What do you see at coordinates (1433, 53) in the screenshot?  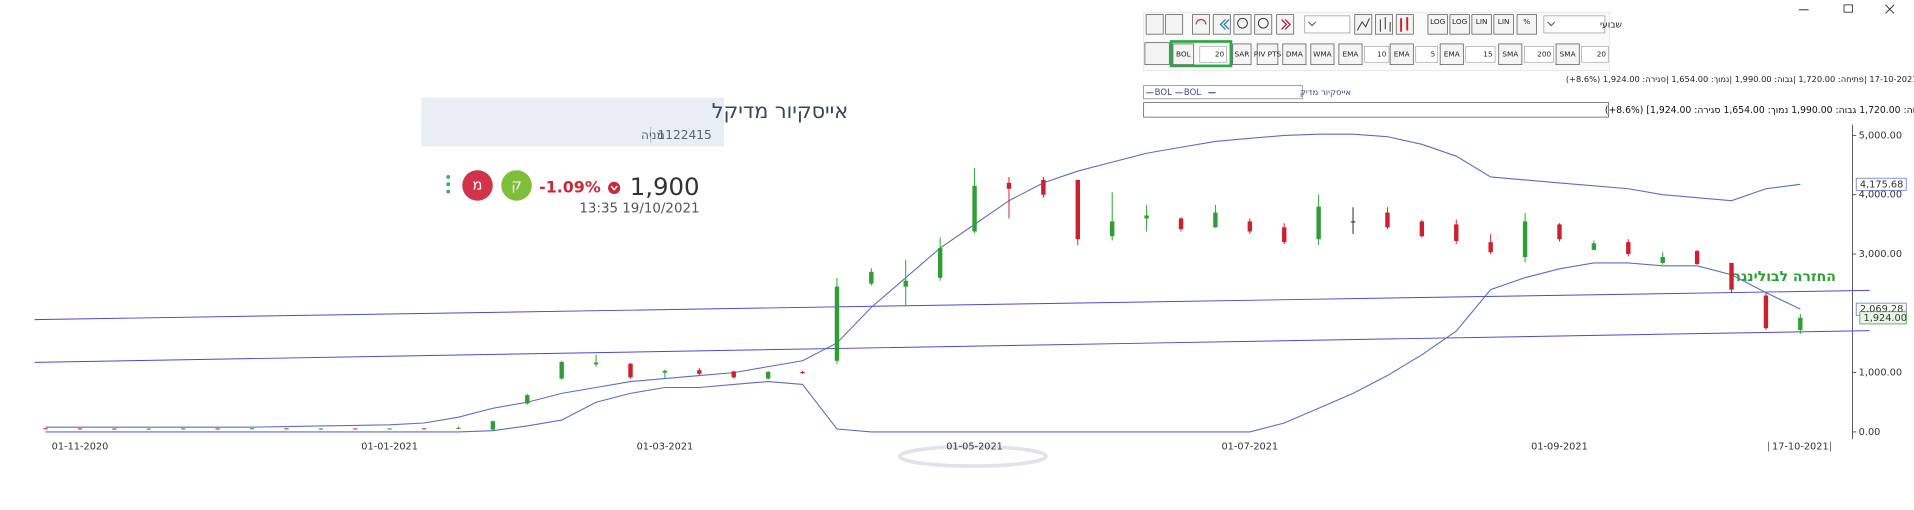 I see `indicator-value: 5` at bounding box center [1433, 53].